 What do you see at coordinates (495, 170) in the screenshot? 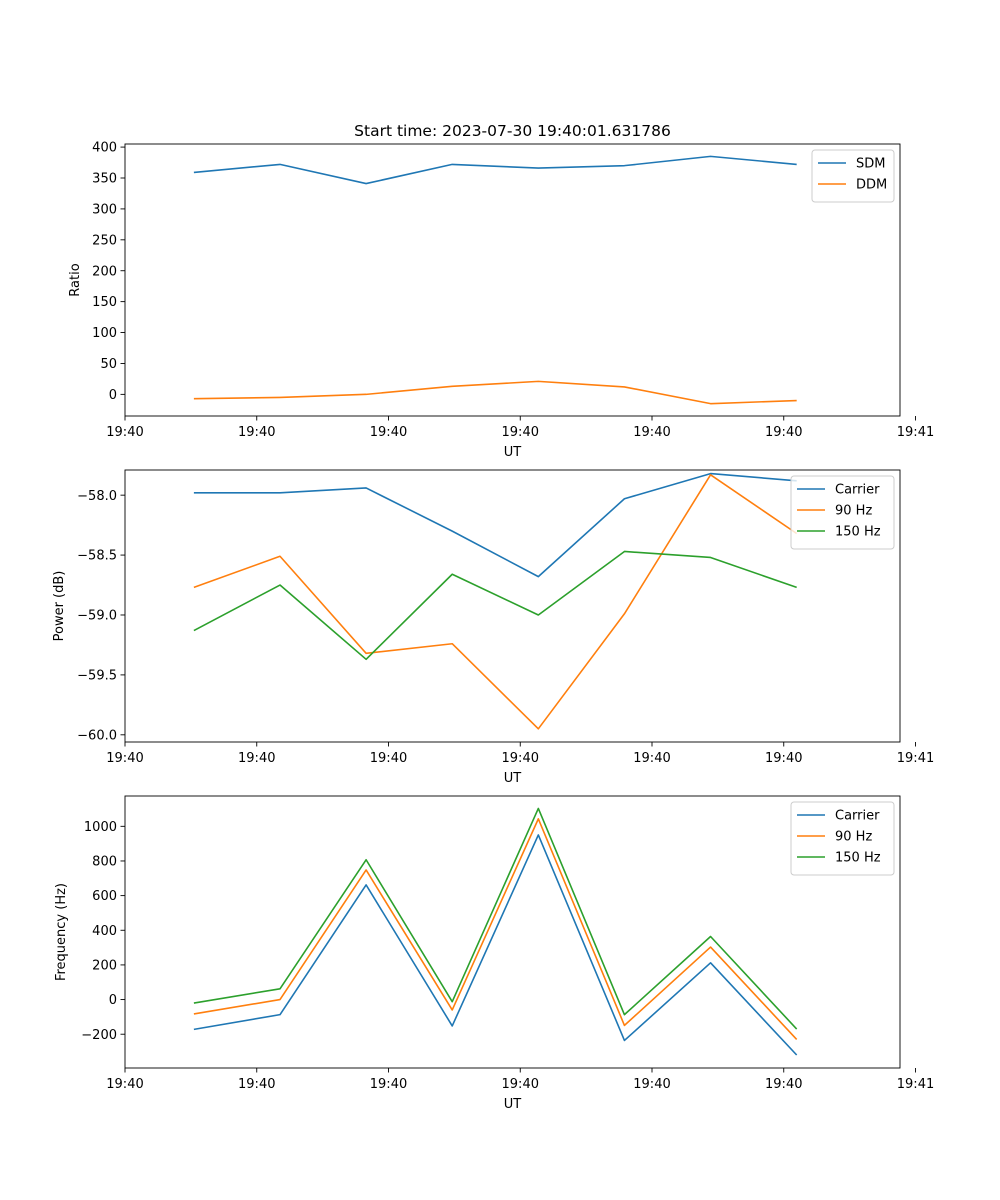
I see `series-line-sdm` at bounding box center [495, 170].